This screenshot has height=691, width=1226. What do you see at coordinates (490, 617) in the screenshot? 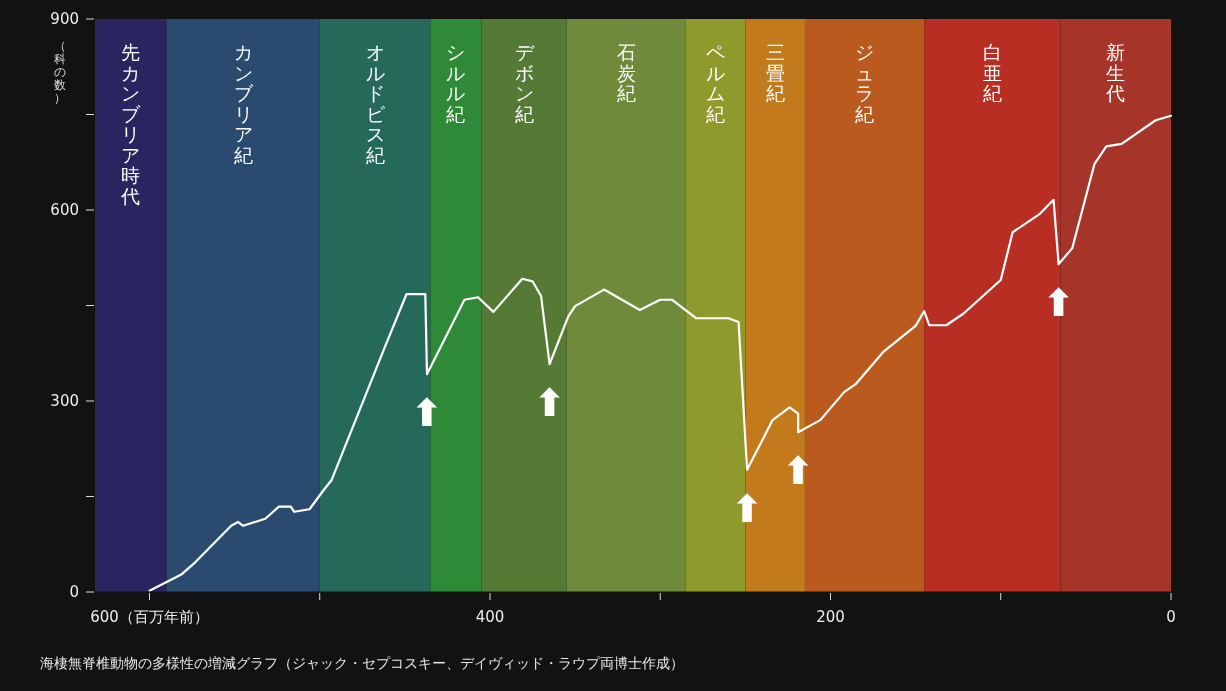
I see `x-tick-label: 400` at bounding box center [490, 617].